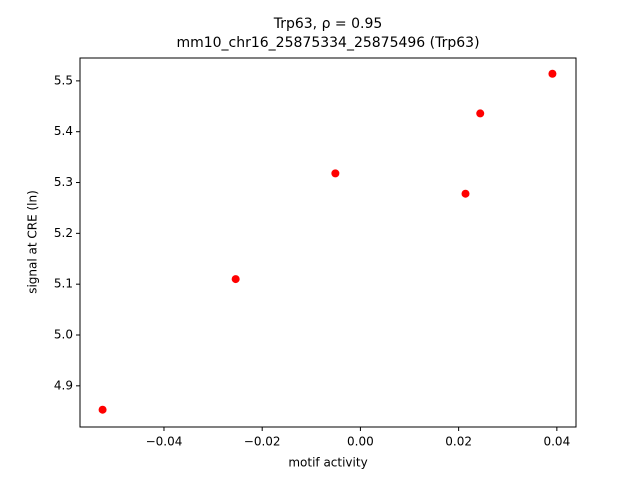 The height and width of the screenshot is (480, 640). Describe the element at coordinates (63, 131) in the screenshot. I see `y-tick-label: 5.4` at that location.